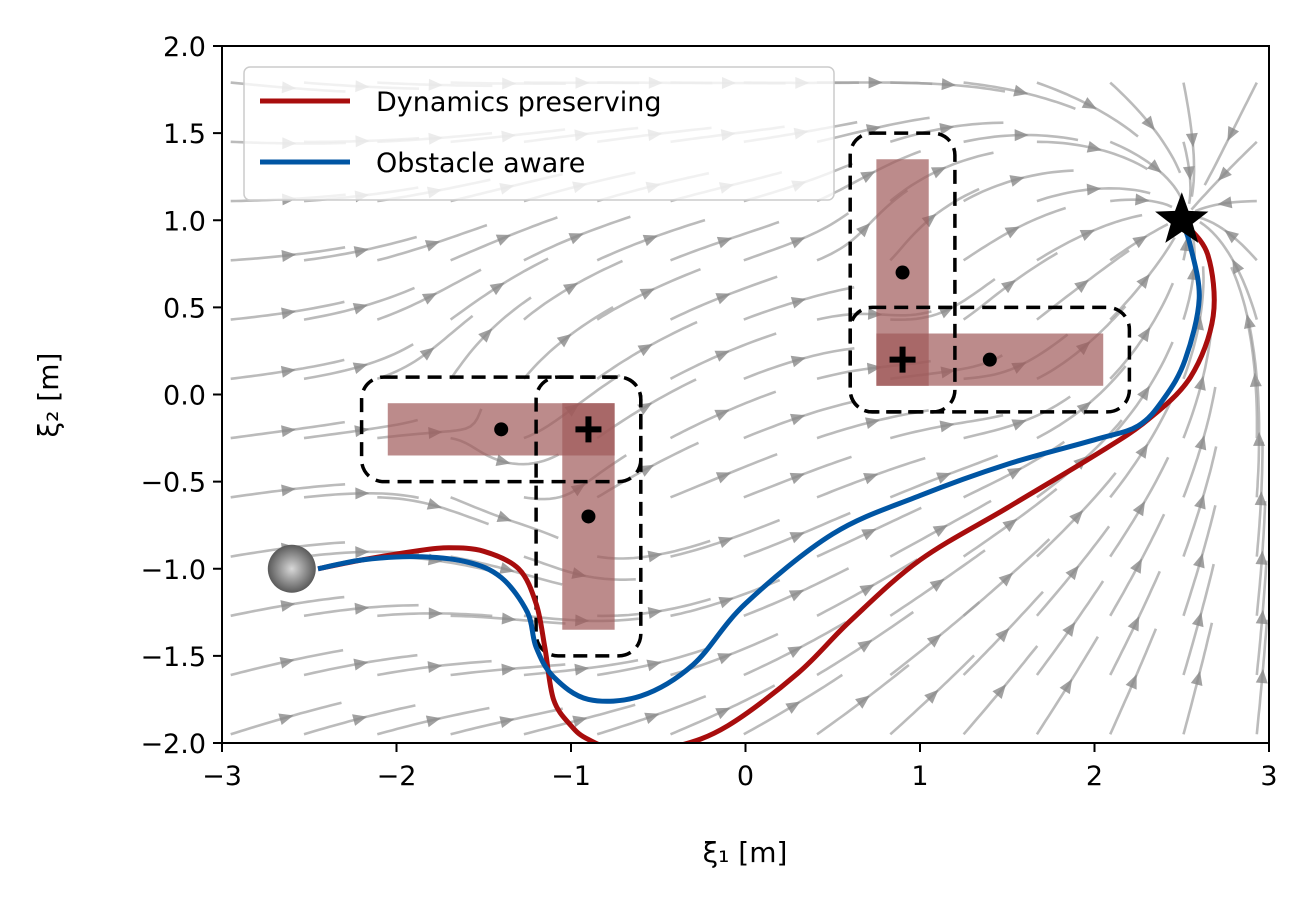 Image resolution: width=1312 pixels, height=905 pixels. What do you see at coordinates (184, 221) in the screenshot?
I see `y-tick-label: 1.0` at bounding box center [184, 221].